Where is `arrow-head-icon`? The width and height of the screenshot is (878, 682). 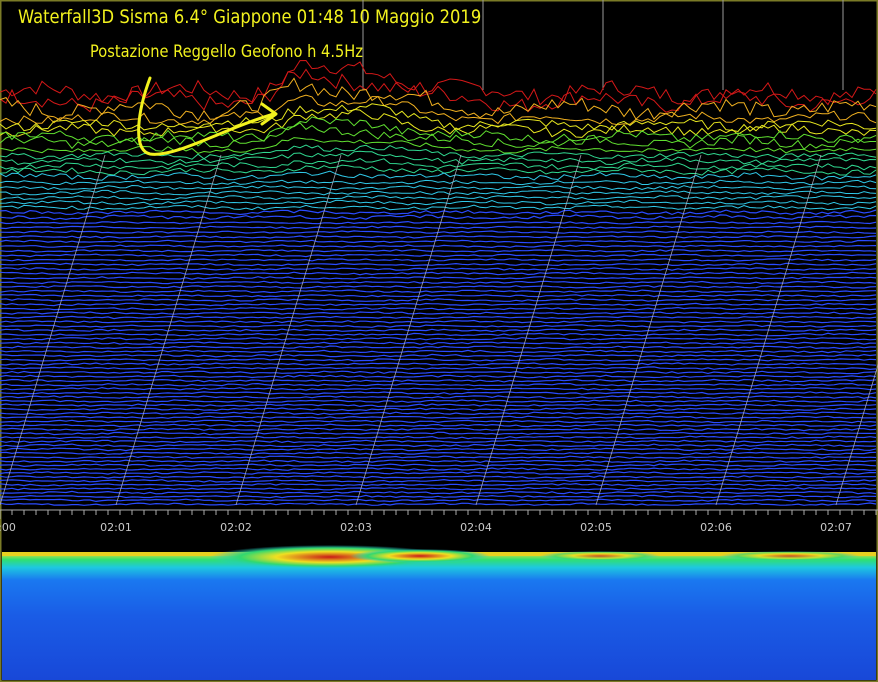
arrow-head-icon is located at coordinates (269, 114).